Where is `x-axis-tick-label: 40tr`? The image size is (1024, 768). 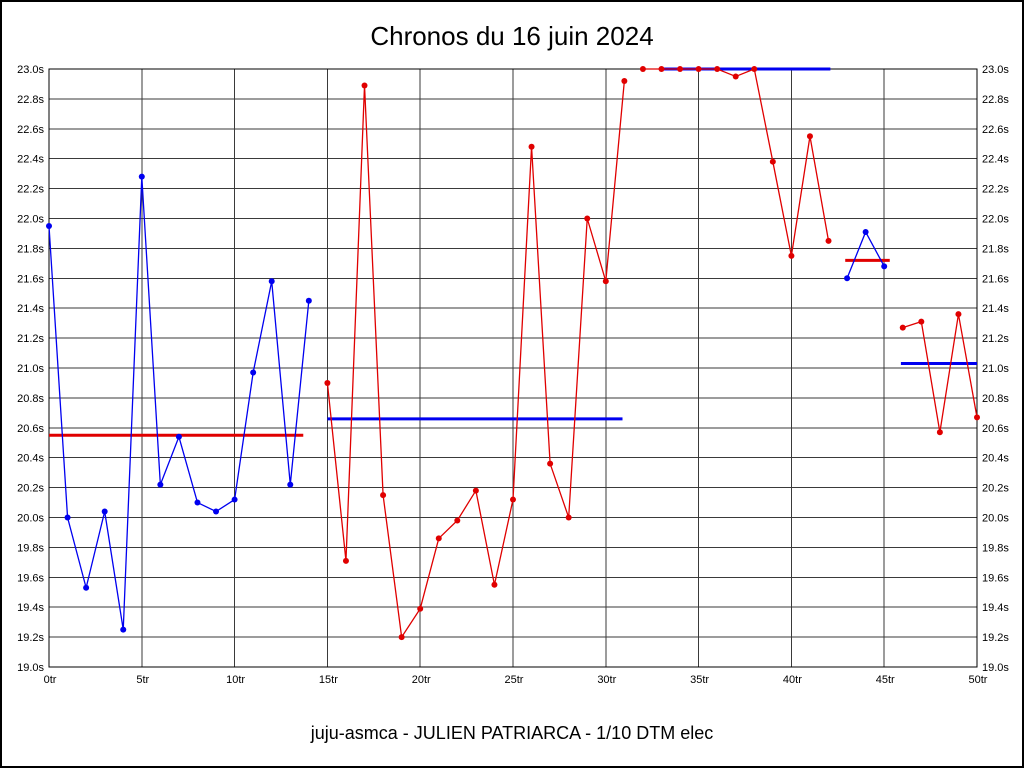
x-axis-tick-label: 40tr is located at coordinates (792, 680).